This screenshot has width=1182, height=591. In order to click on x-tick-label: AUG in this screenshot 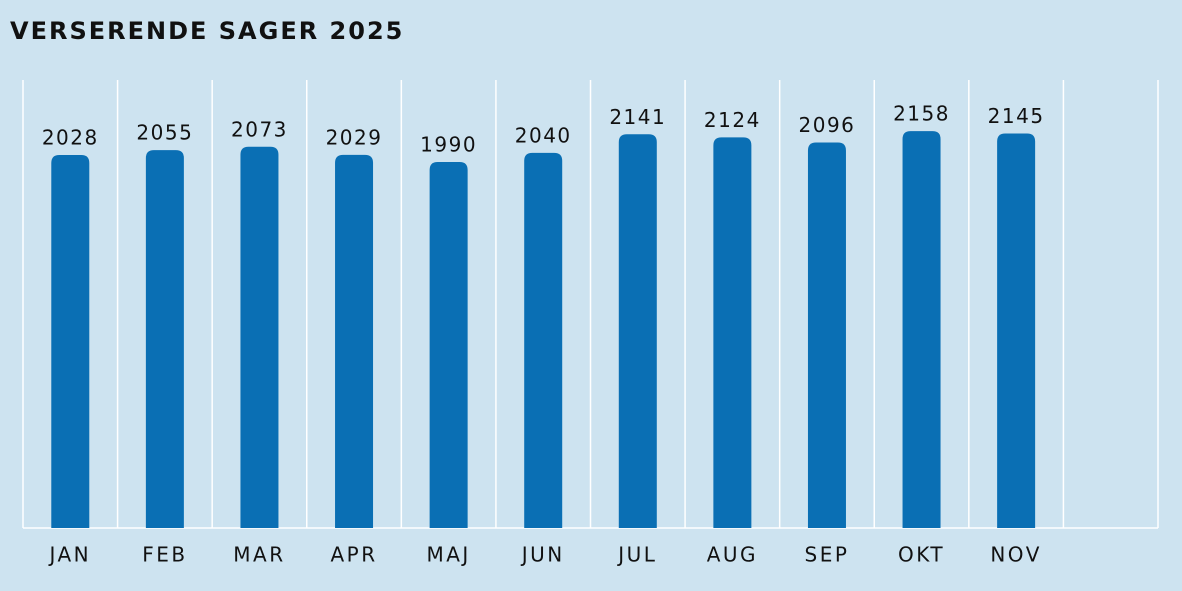, I will do `click(732, 555)`.